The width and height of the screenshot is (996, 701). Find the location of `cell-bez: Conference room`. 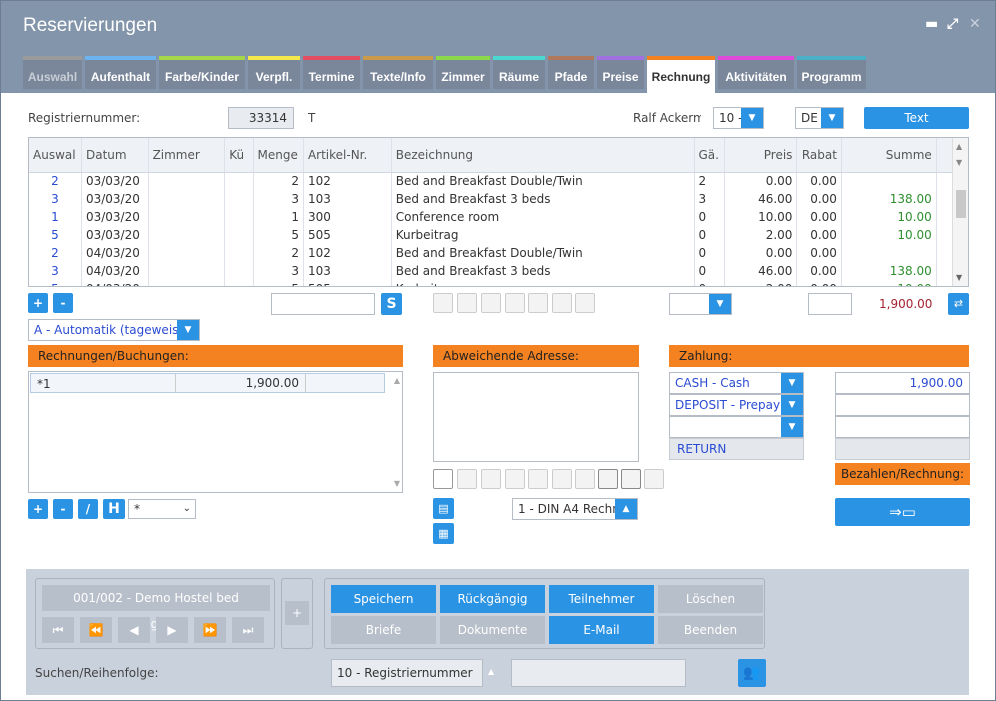

cell-bez: Conference room is located at coordinates (543, 217).